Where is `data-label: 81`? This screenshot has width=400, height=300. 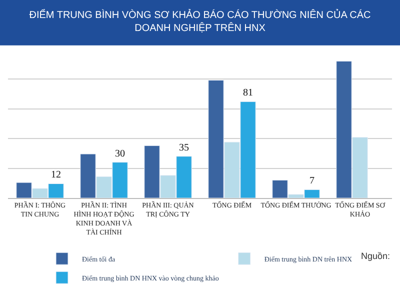 data-label: 81 is located at coordinates (248, 93).